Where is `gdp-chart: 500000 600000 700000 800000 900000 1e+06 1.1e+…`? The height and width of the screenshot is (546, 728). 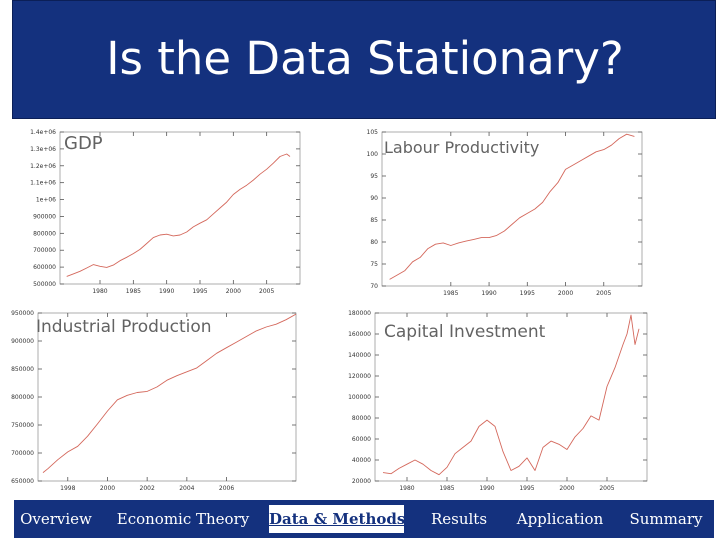
gdp-chart: 500000 600000 700000 800000 900000 1e+06 1.1e+… is located at coordinates (165, 212).